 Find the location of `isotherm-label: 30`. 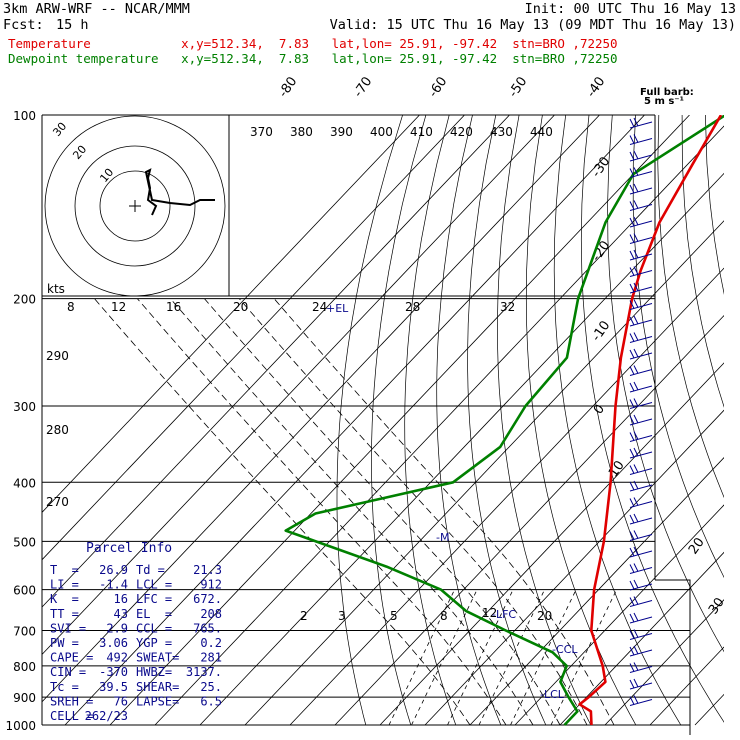

isotherm-label: 30 is located at coordinates (717, 606).